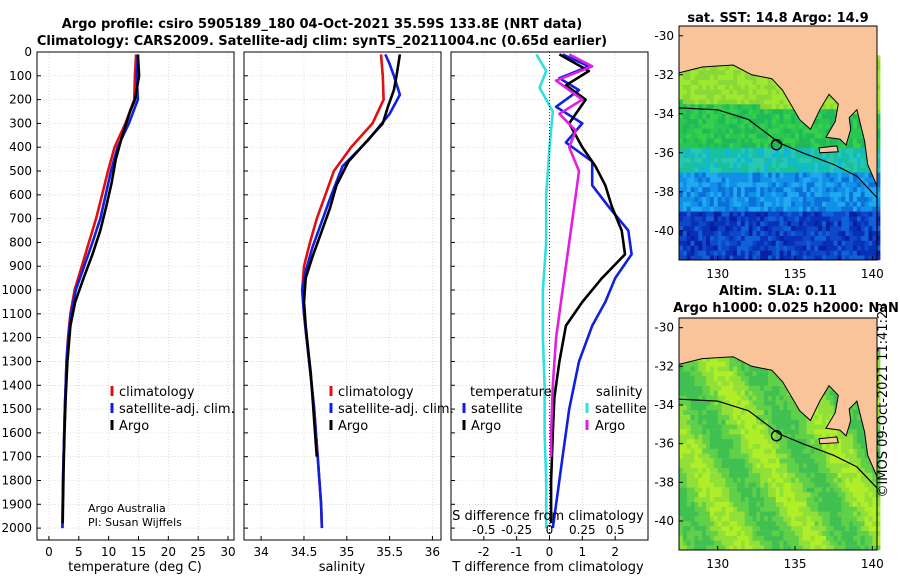 Image resolution: width=900 pixels, height=580 pixels. Describe the element at coordinates (547, 567) in the screenshot. I see `x-axis-label: T difference from climatology` at that location.